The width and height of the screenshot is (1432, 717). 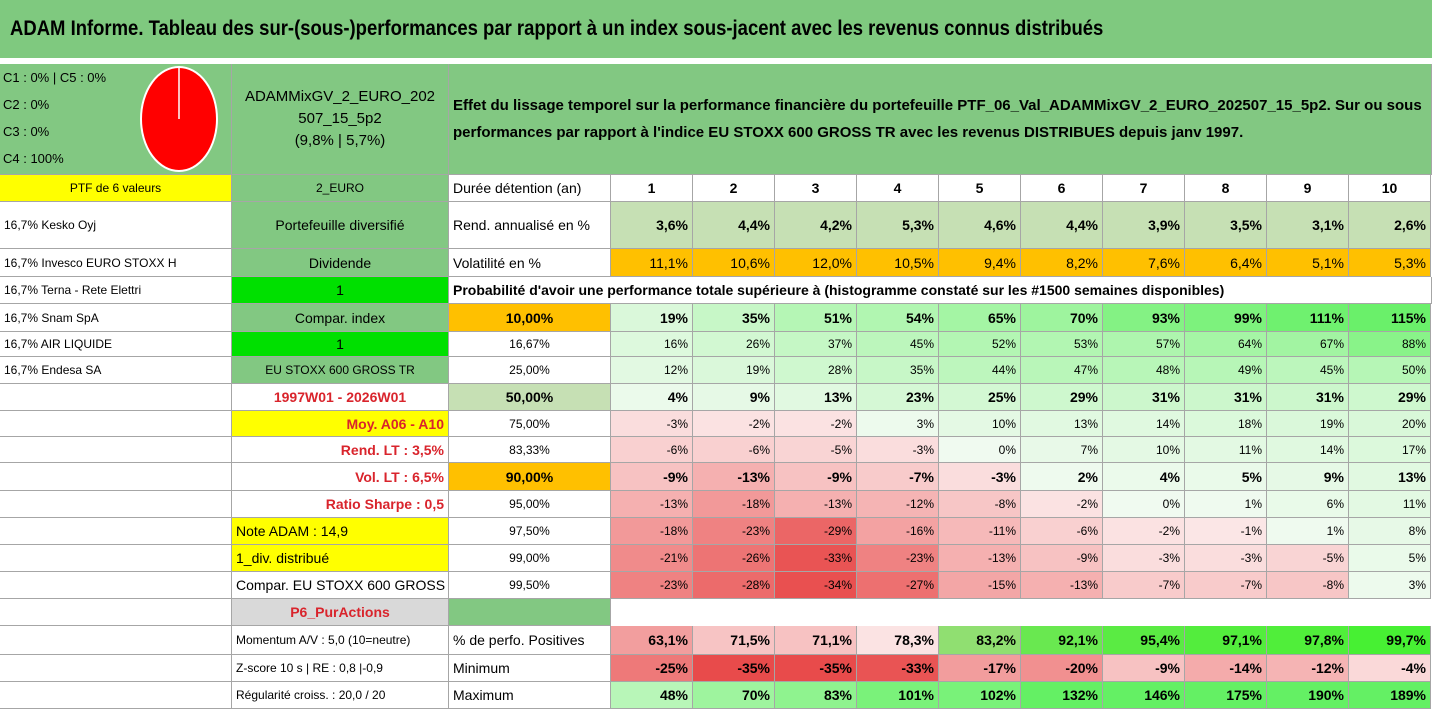 I want to click on quantile-value: -8%, so click(x=980, y=504).